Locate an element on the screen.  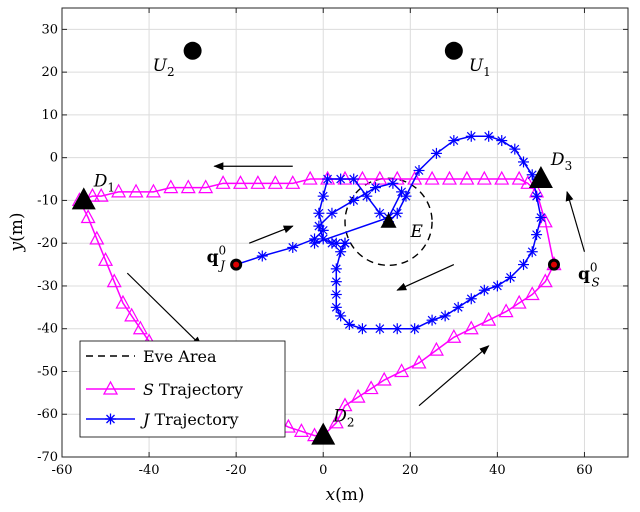
point-qj: q0 J is located at coordinates (225, 258).